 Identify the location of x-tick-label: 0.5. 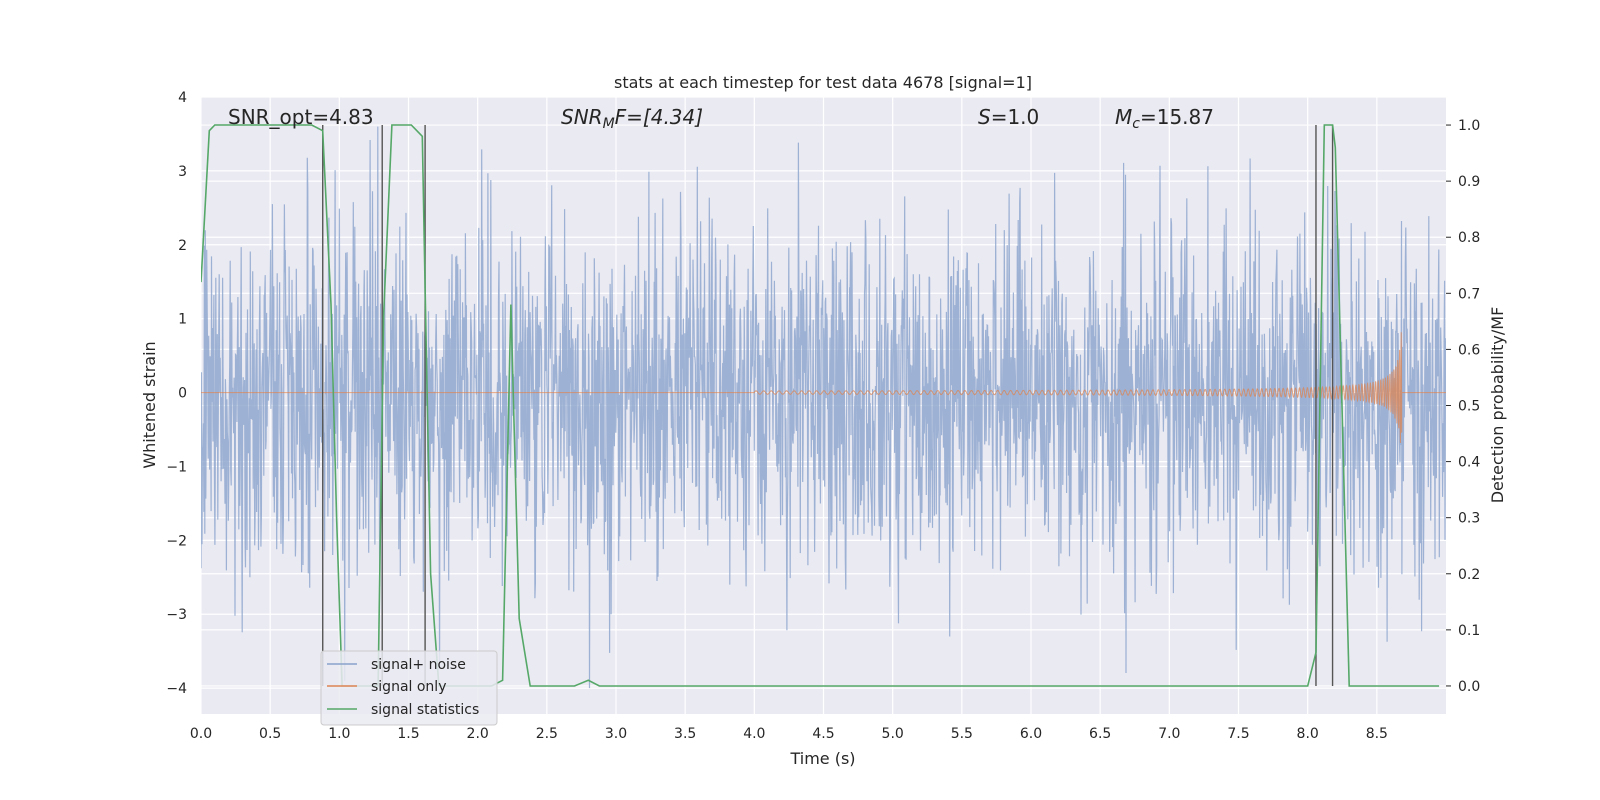
(270, 734).